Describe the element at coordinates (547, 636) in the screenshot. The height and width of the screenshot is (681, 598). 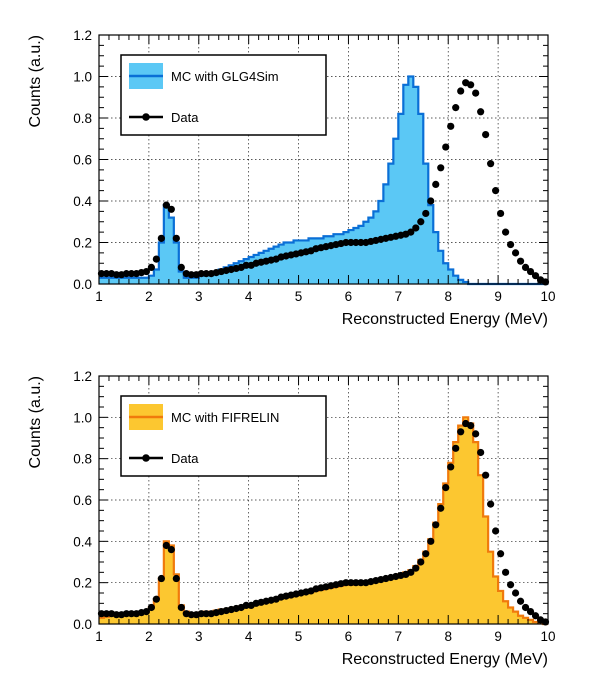
I see `x-tick-label: 10` at that location.